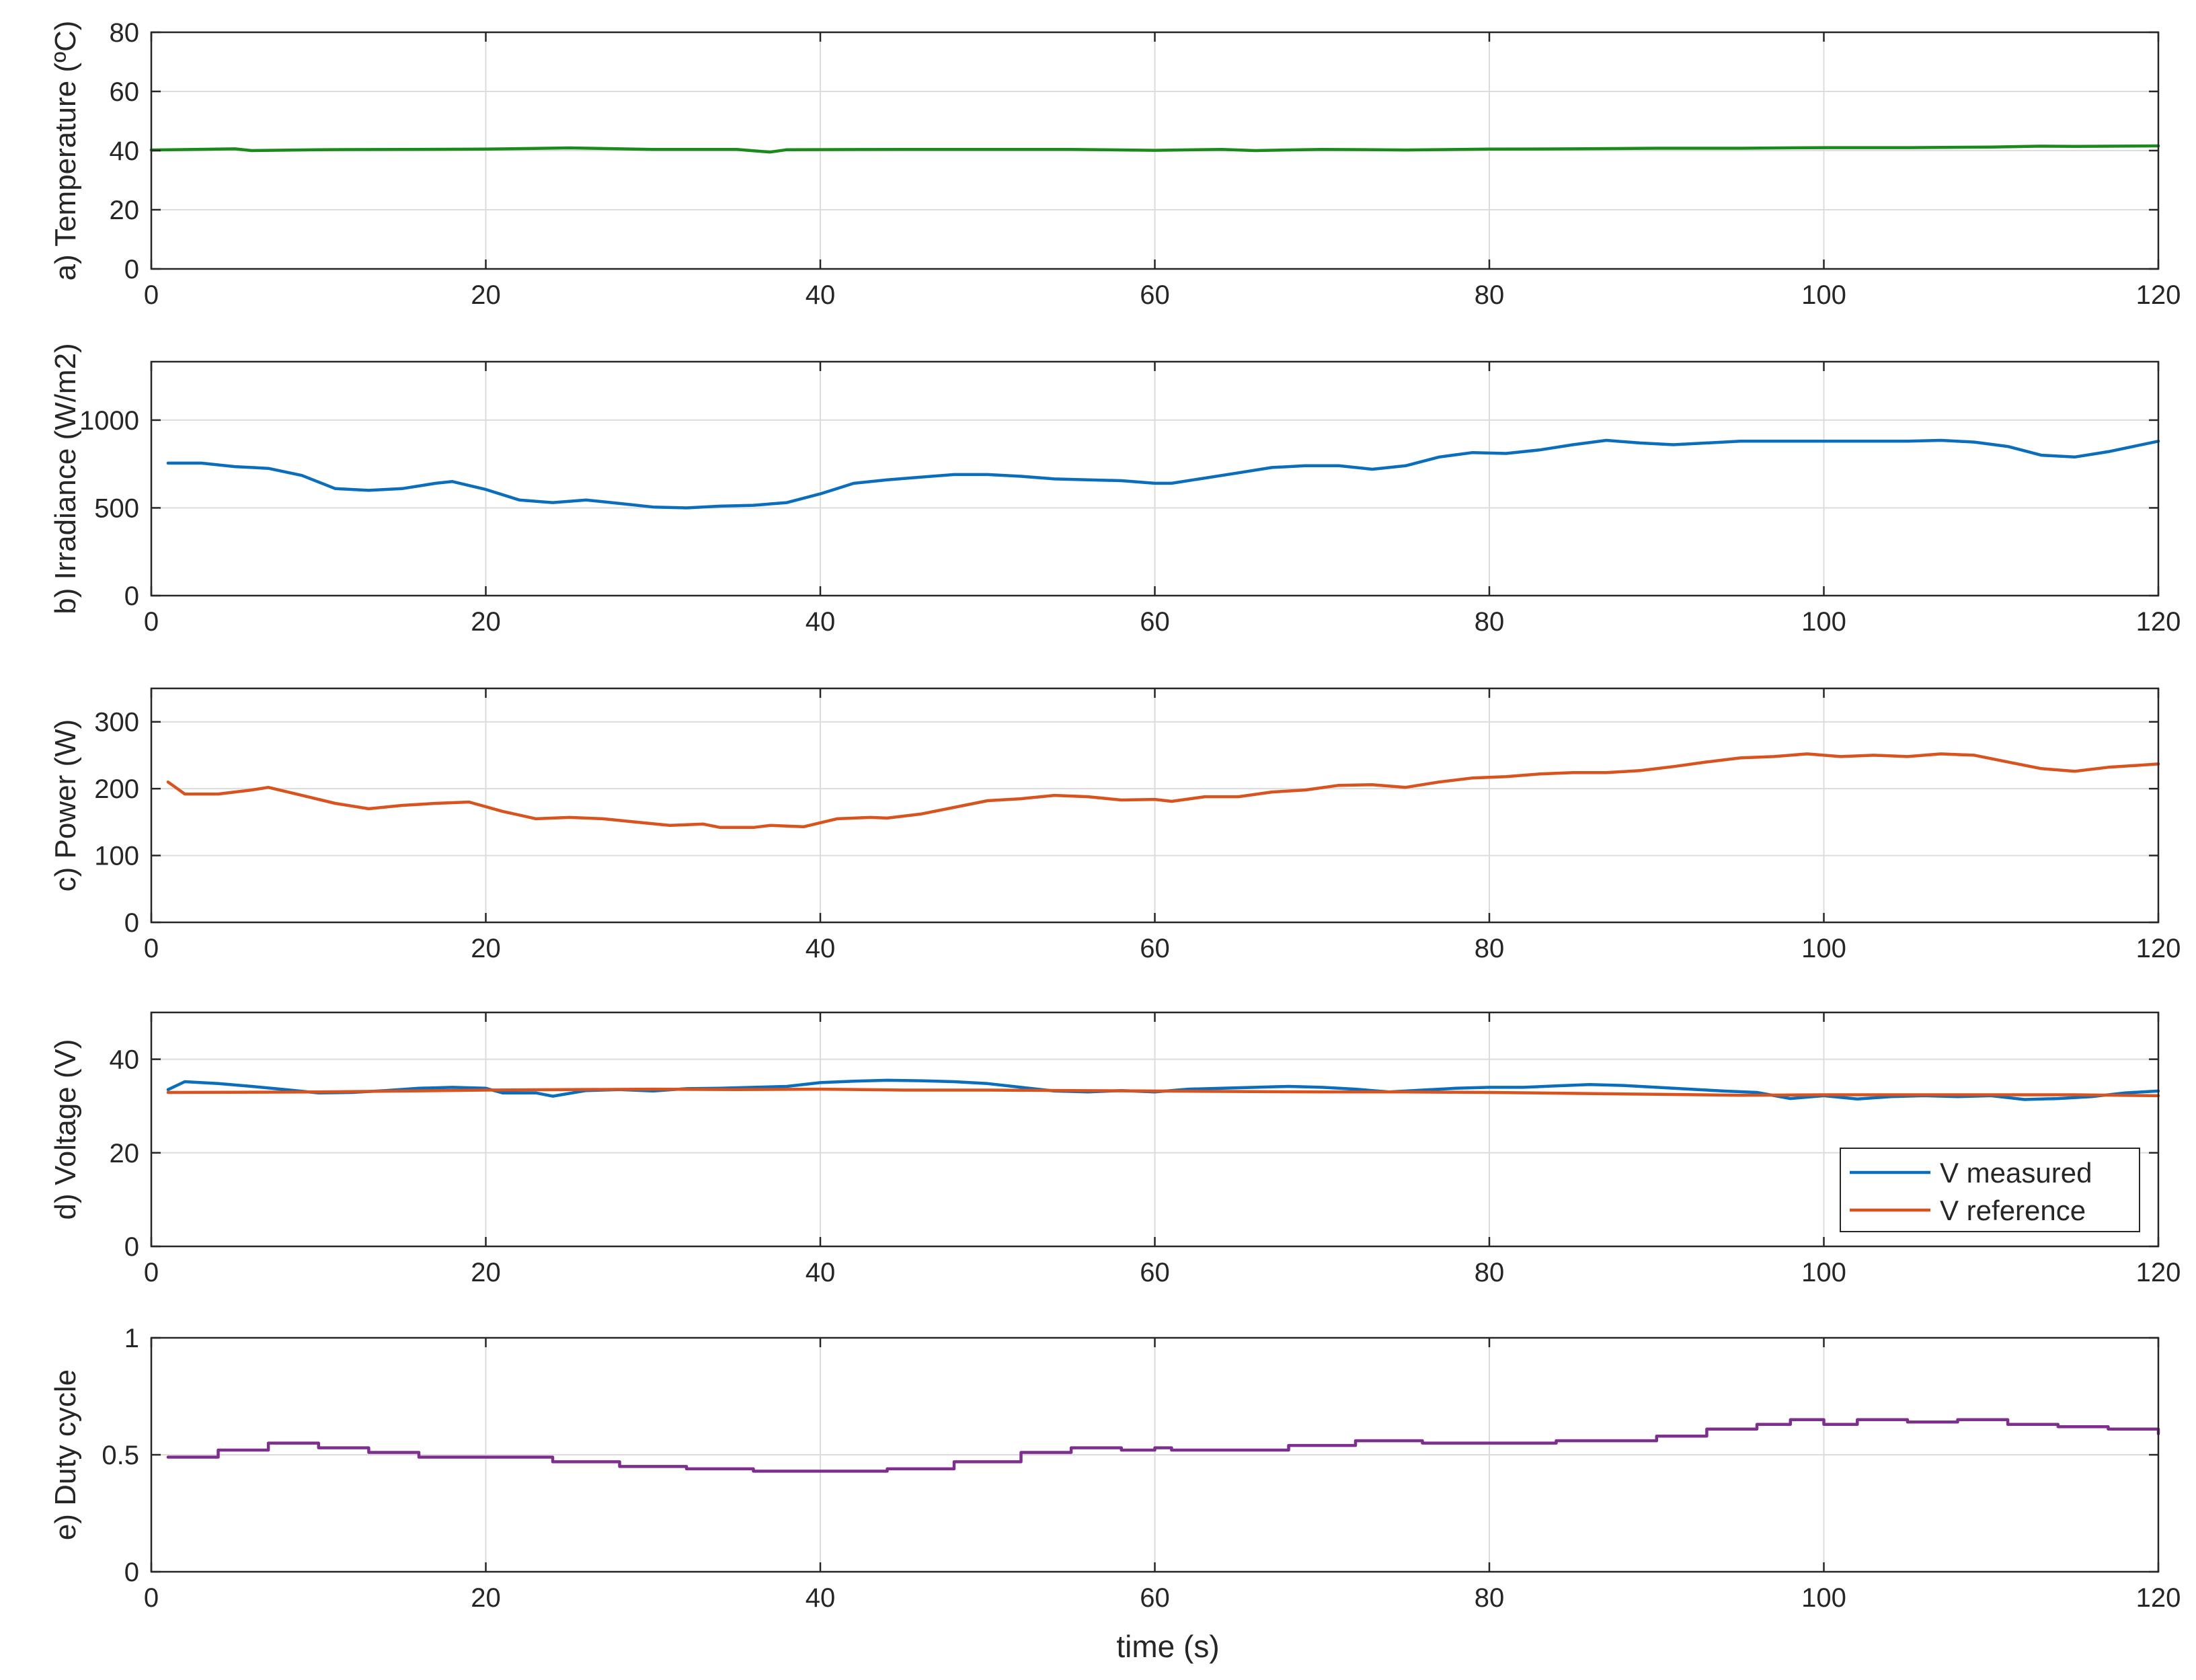 The width and height of the screenshot is (2196, 1680). I want to click on legend-entry: V reference, so click(2013, 1211).